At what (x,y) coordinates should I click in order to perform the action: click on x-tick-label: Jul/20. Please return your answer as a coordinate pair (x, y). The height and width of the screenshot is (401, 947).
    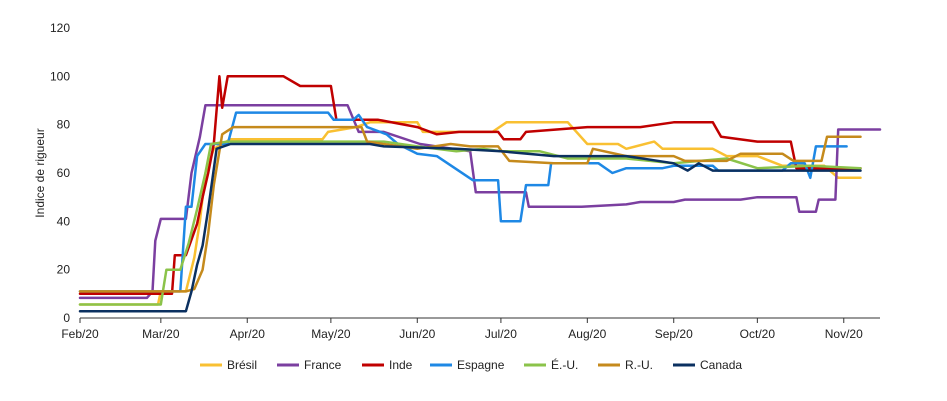
    Looking at the image, I should click on (501, 334).